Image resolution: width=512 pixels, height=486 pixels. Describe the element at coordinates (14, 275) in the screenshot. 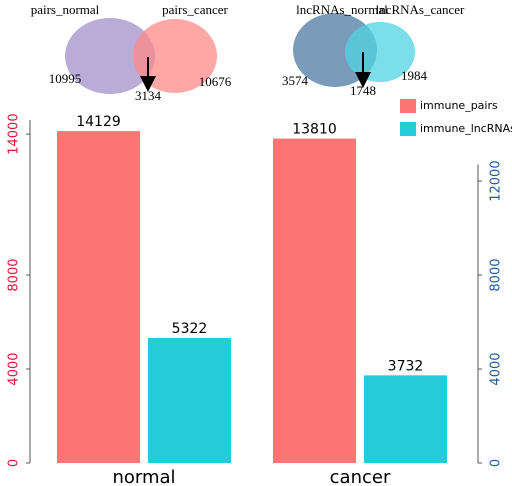

I see `y-tick-label: 8000` at that location.